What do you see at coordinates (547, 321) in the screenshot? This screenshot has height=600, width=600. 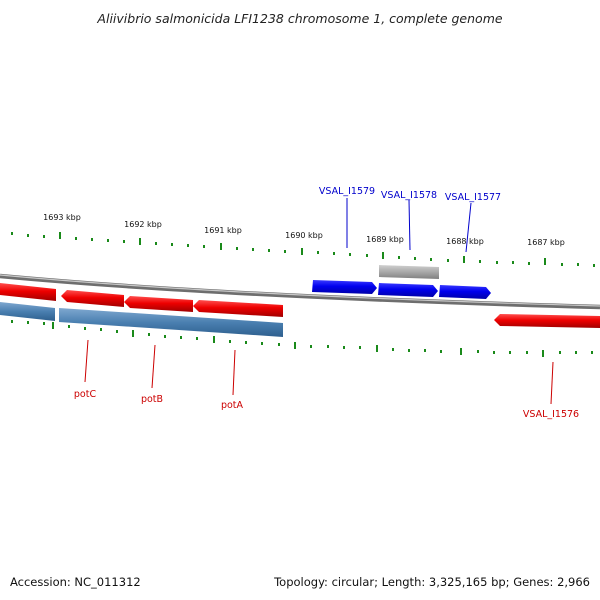 I see `gene-arrow-vsal-i1576` at bounding box center [547, 321].